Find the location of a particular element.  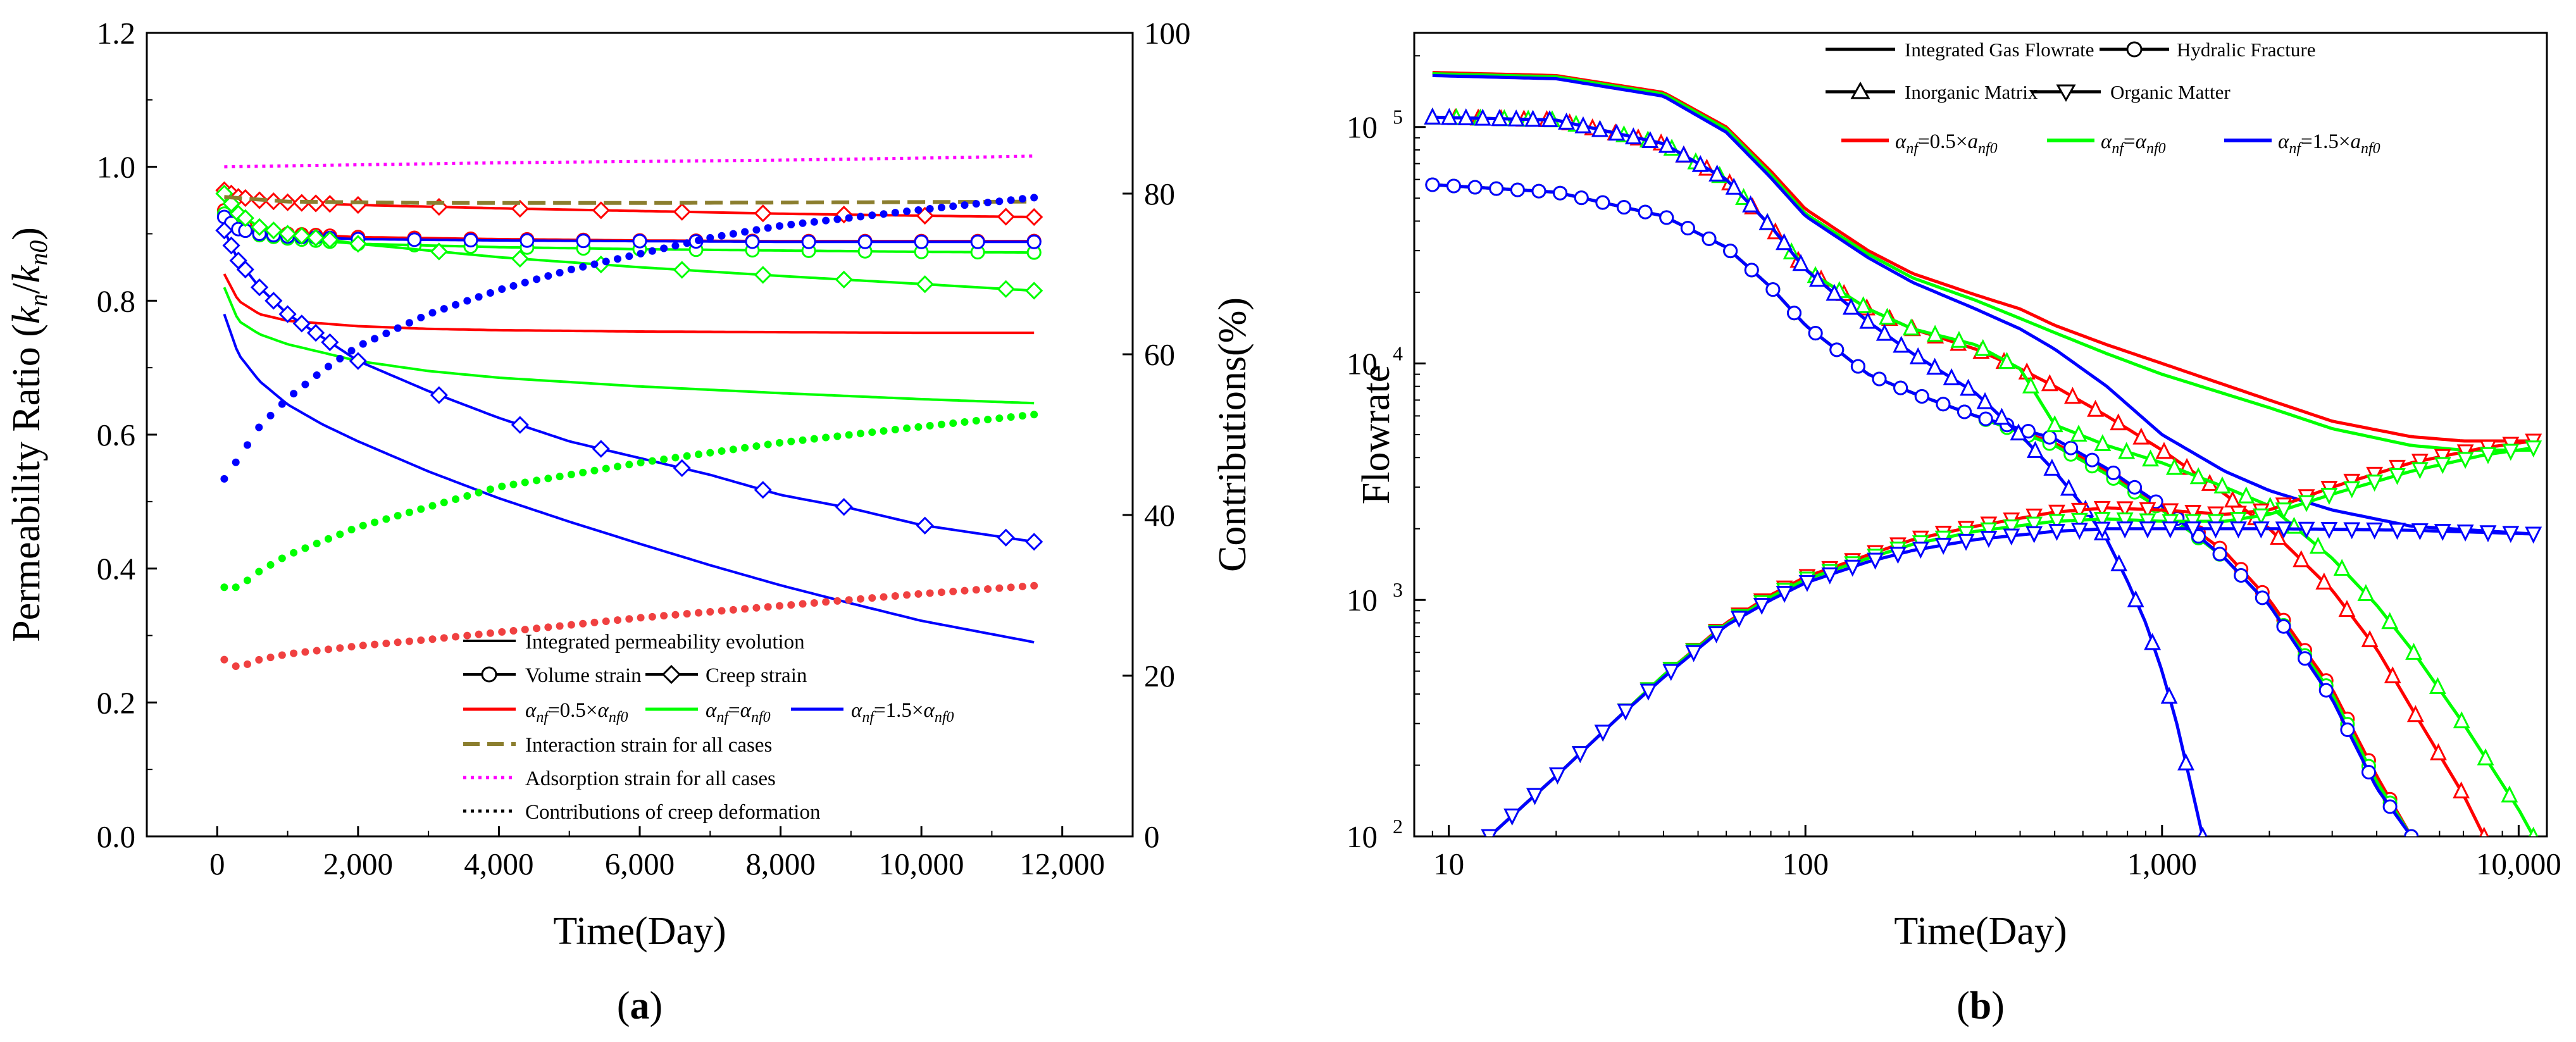

a-ytick-label: 1.2 is located at coordinates (116, 33).